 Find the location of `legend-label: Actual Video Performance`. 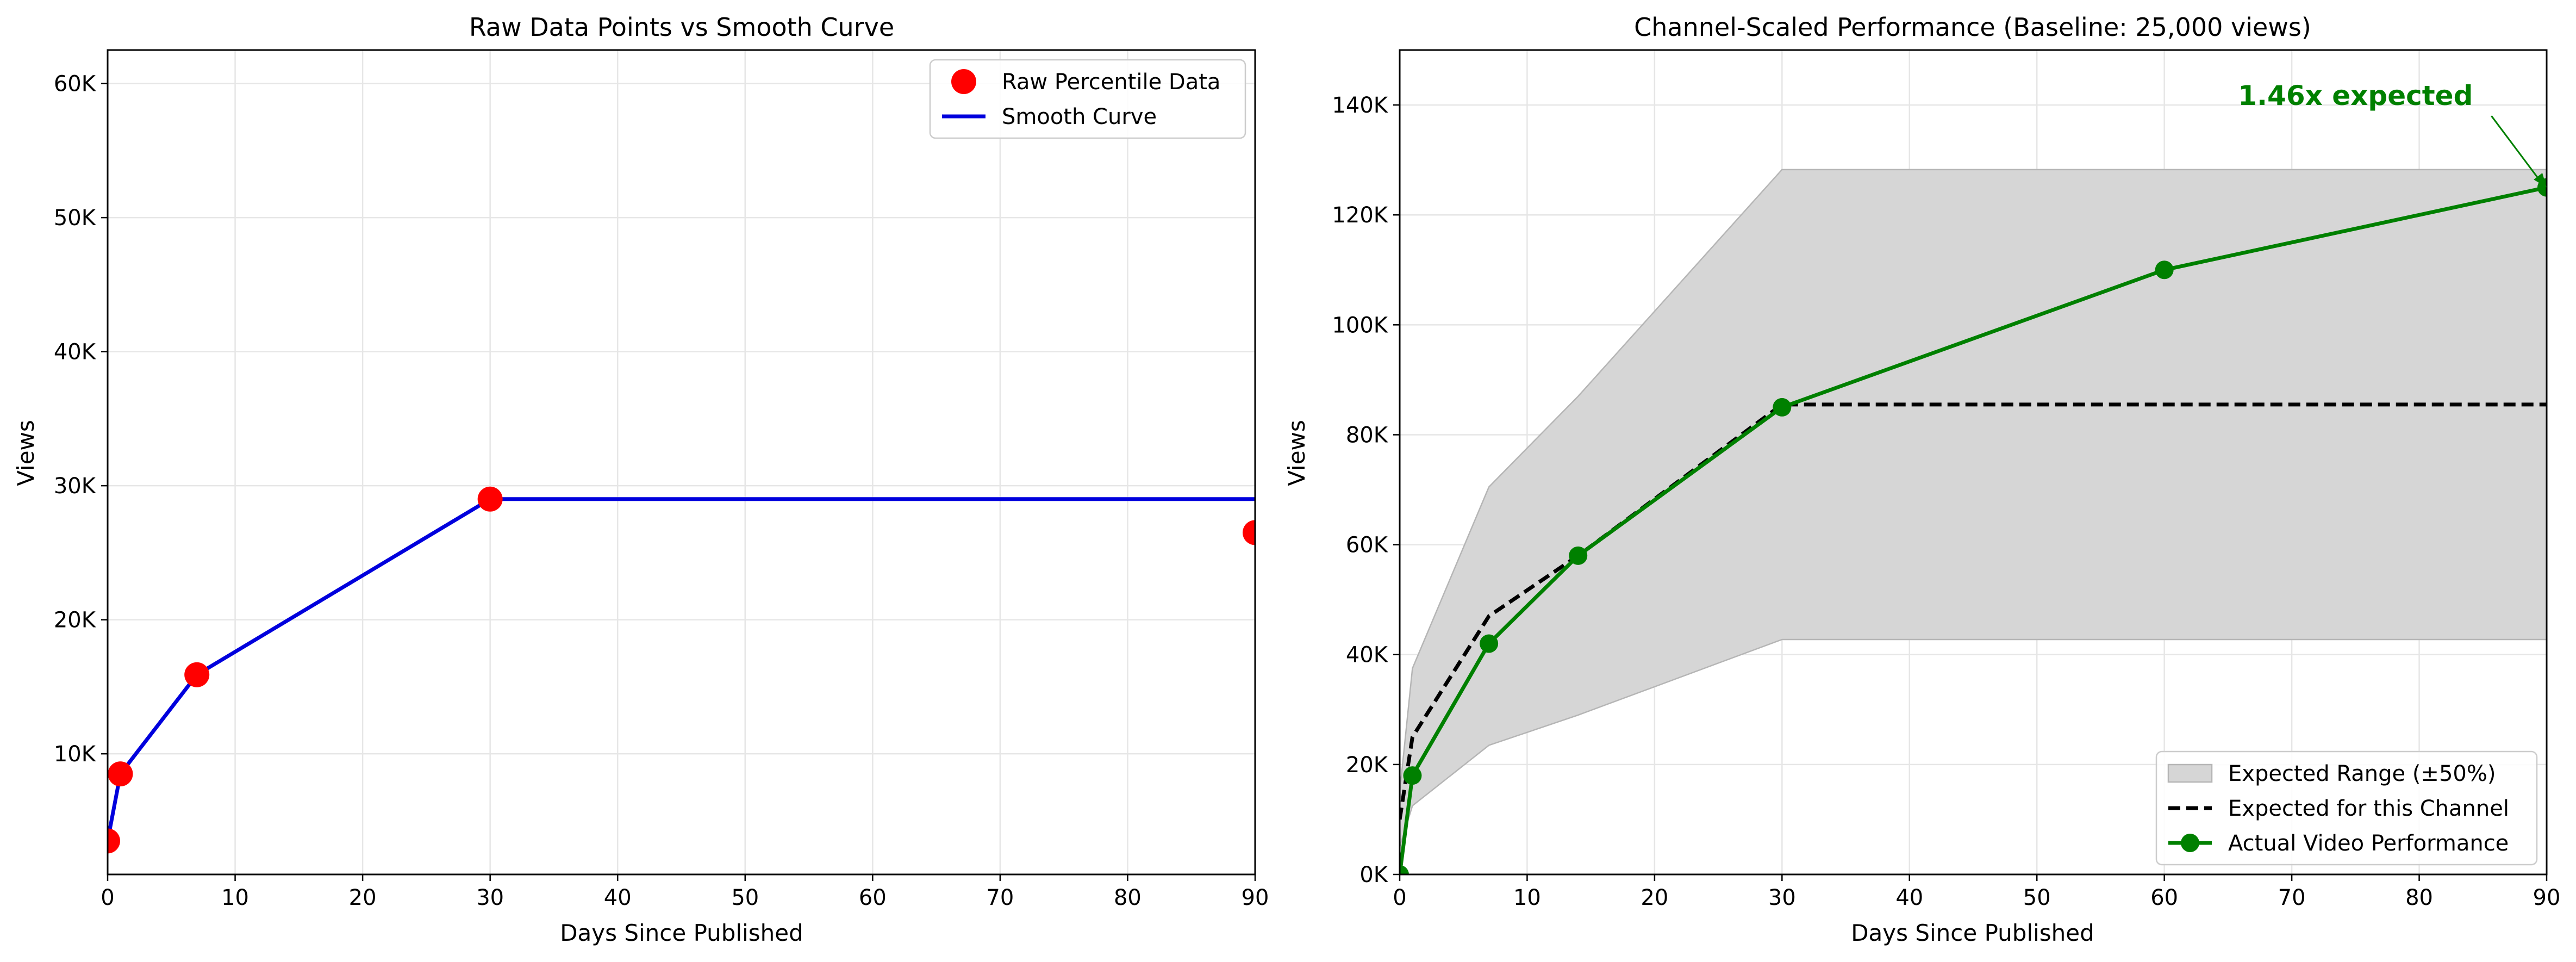

legend-label: Actual Video Performance is located at coordinates (2368, 843).